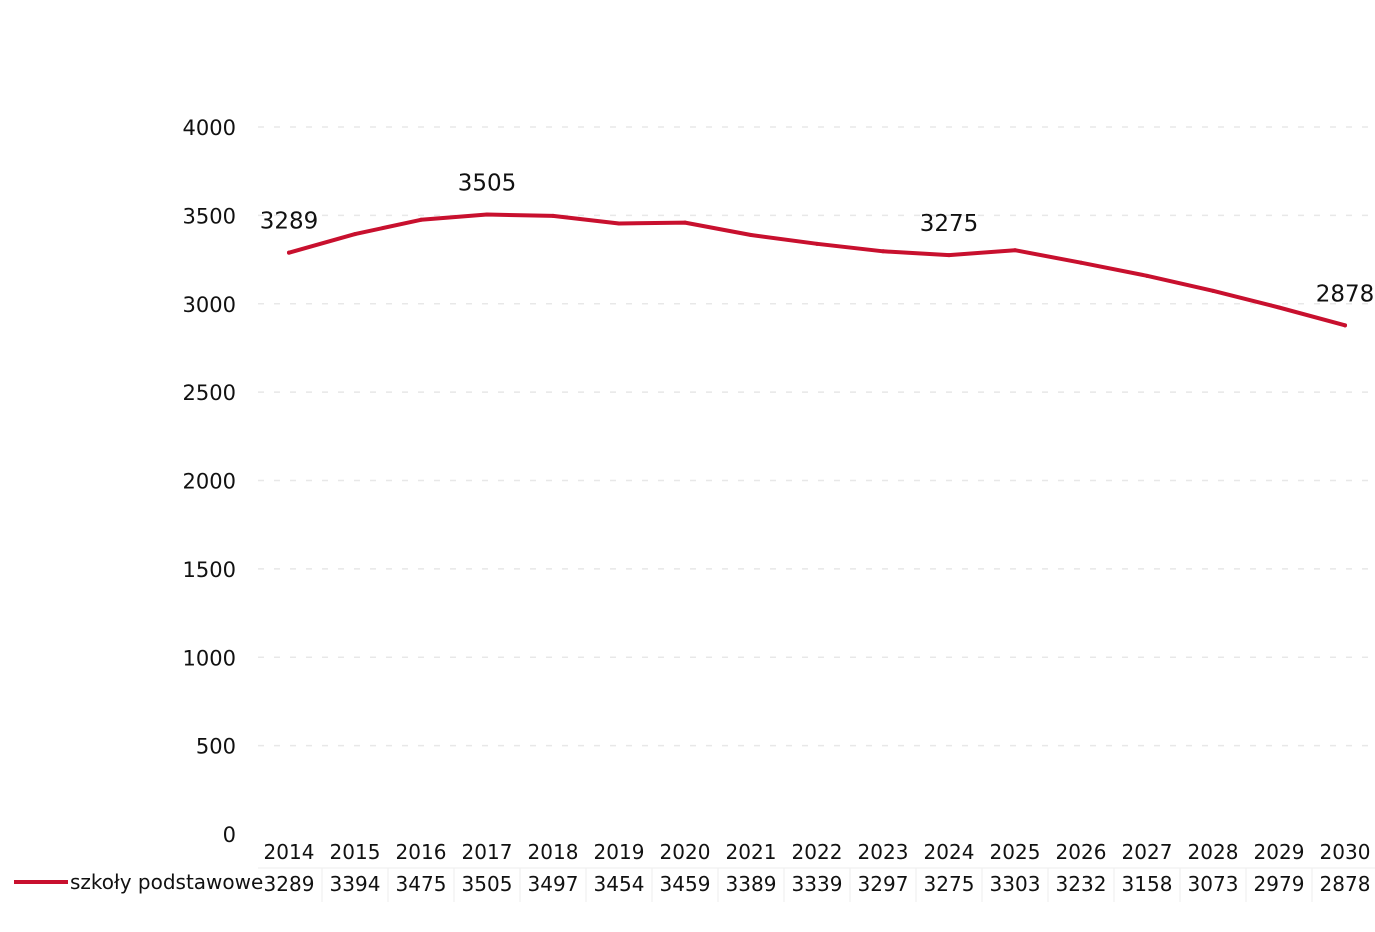 The image size is (1375, 932). I want to click on table-value: 3275, so click(949, 884).